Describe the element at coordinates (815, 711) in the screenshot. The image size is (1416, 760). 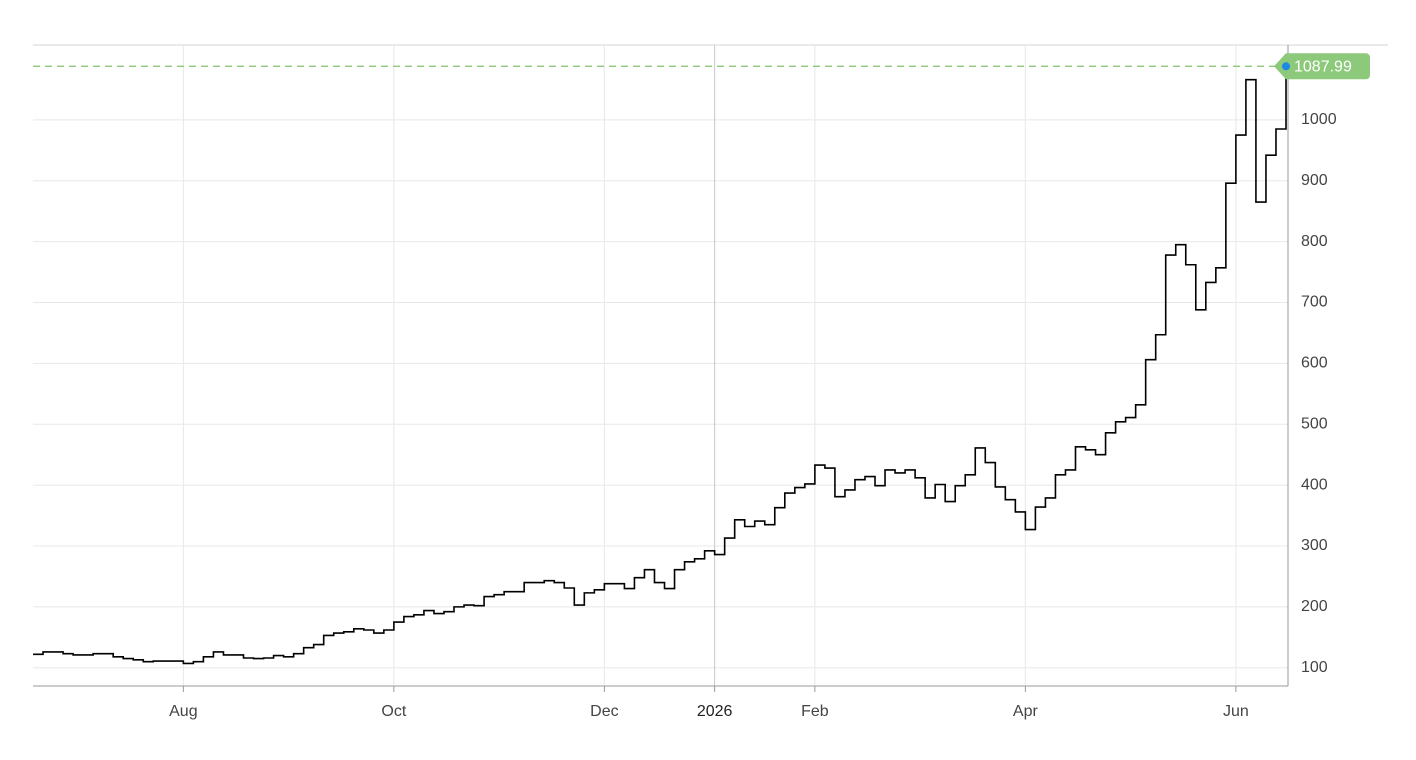
I see `x-tick-label: Feb` at that location.